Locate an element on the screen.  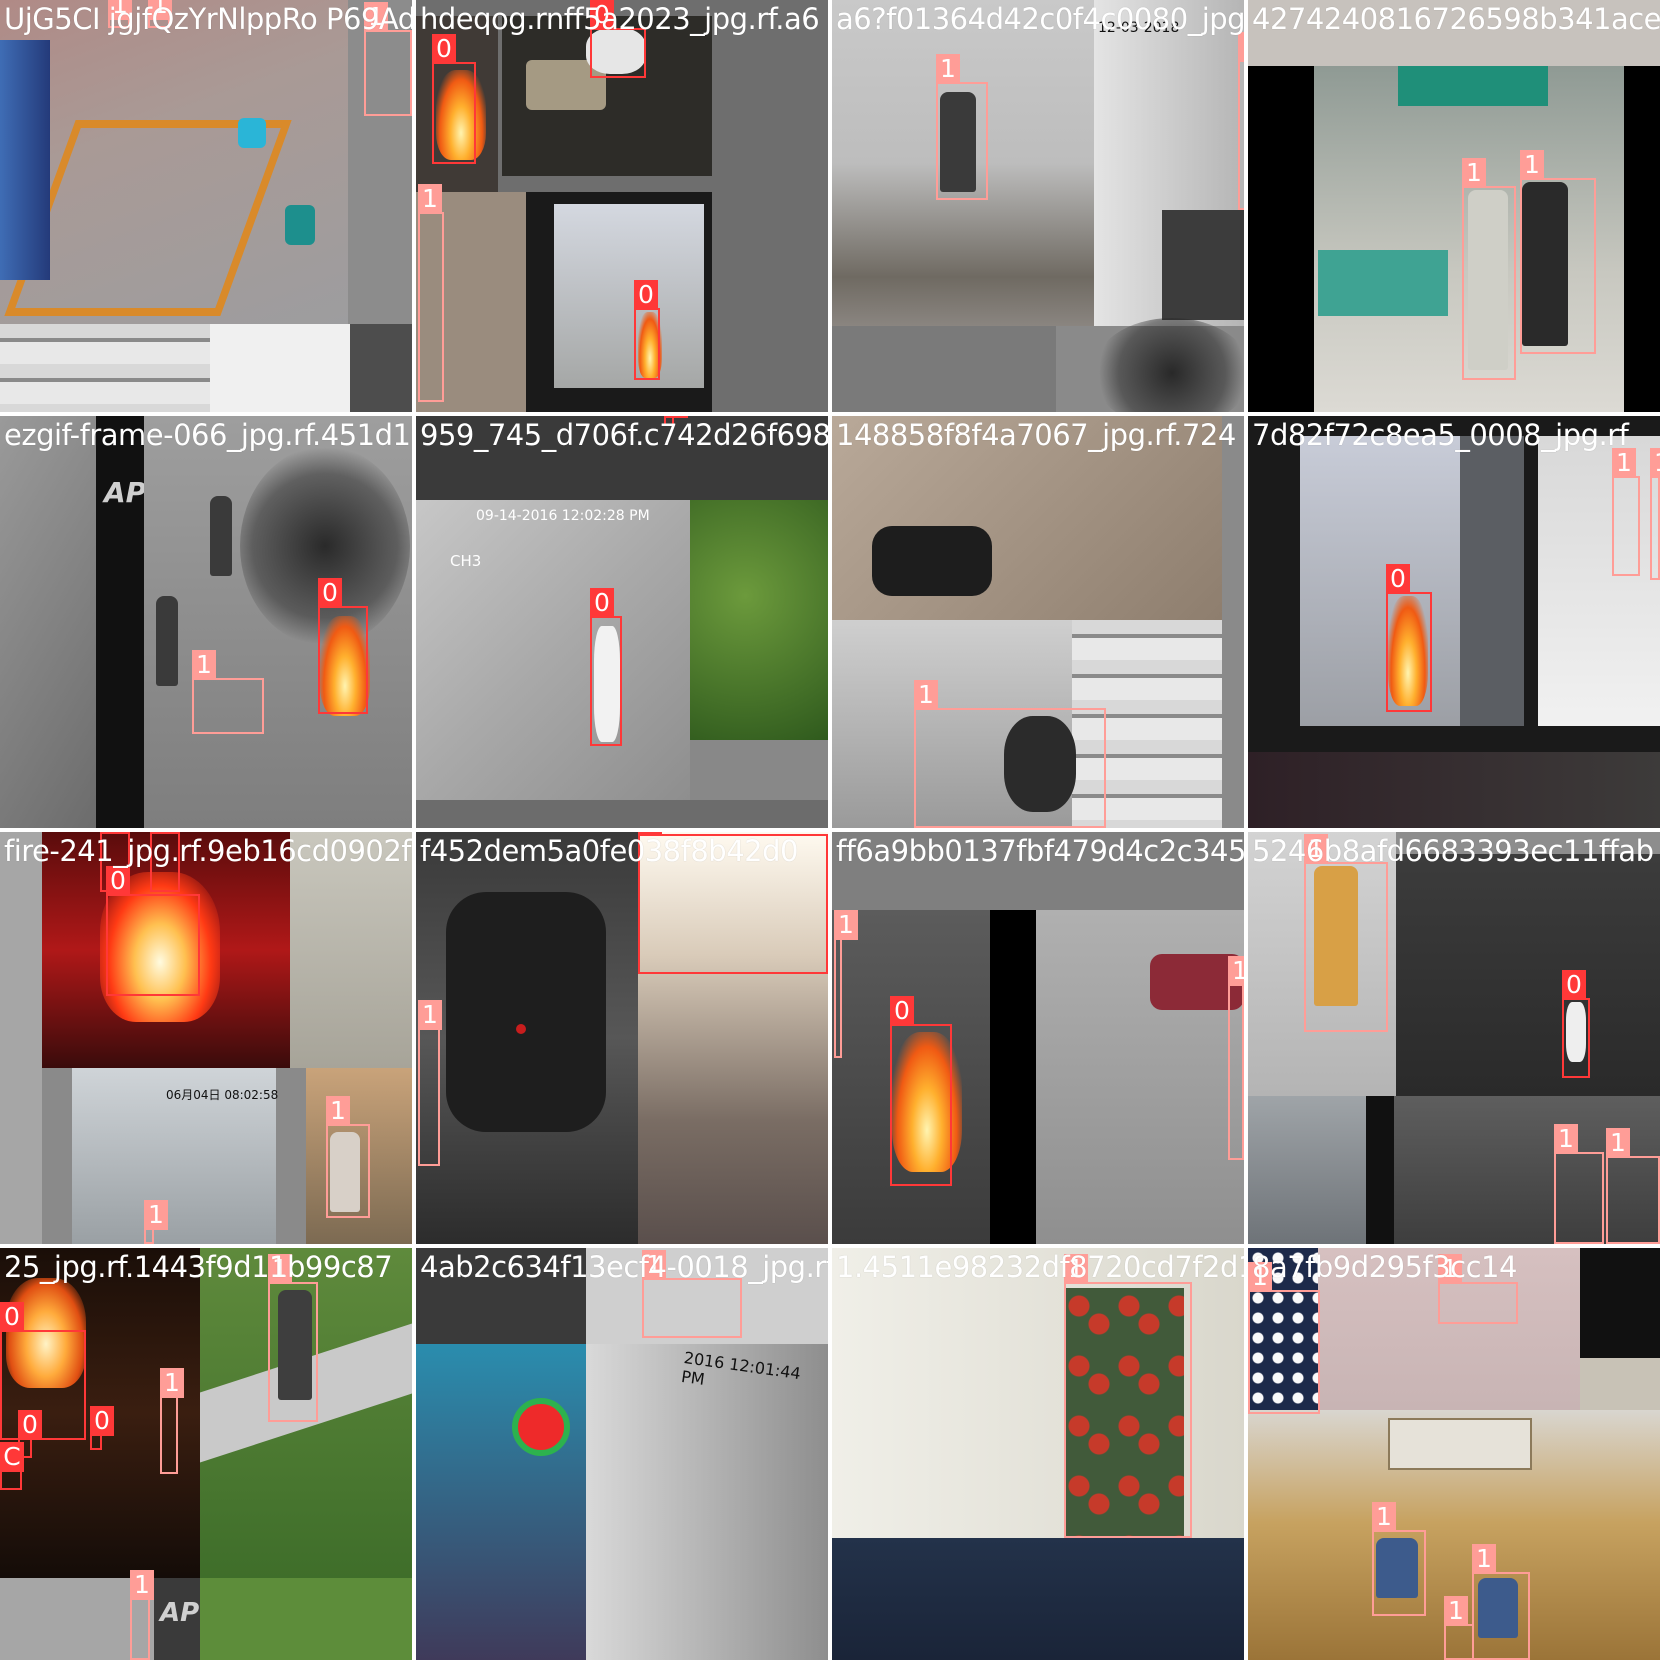
mosaic-tile: 0 0 1 0 hdeqog.rnff5a2023_jpg.rf.a6 is located at coordinates (622, 206).